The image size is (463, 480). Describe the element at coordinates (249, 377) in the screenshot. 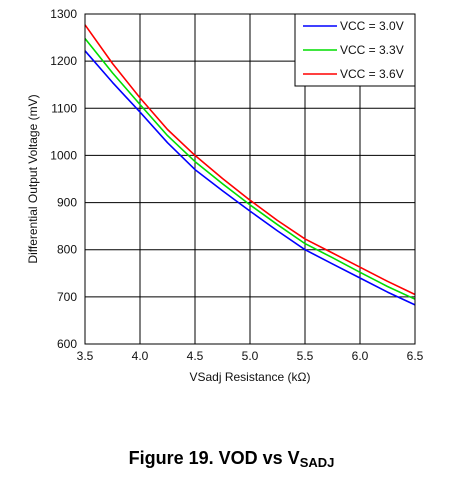

I see `x-axis-label: VSadj Resistance (kΩ)` at that location.